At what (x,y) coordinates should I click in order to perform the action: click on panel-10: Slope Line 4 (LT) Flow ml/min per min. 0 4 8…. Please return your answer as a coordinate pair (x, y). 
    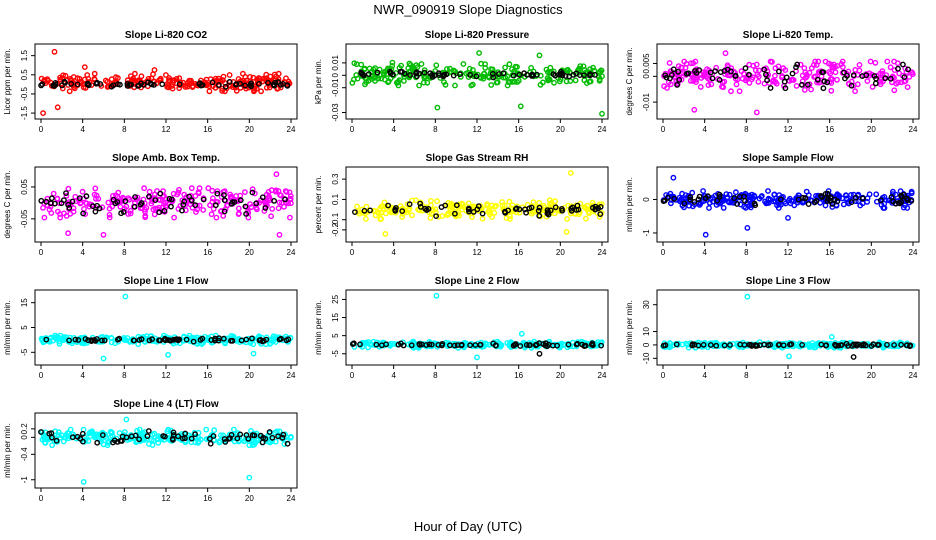
    Looking at the image, I should click on (150, 451).